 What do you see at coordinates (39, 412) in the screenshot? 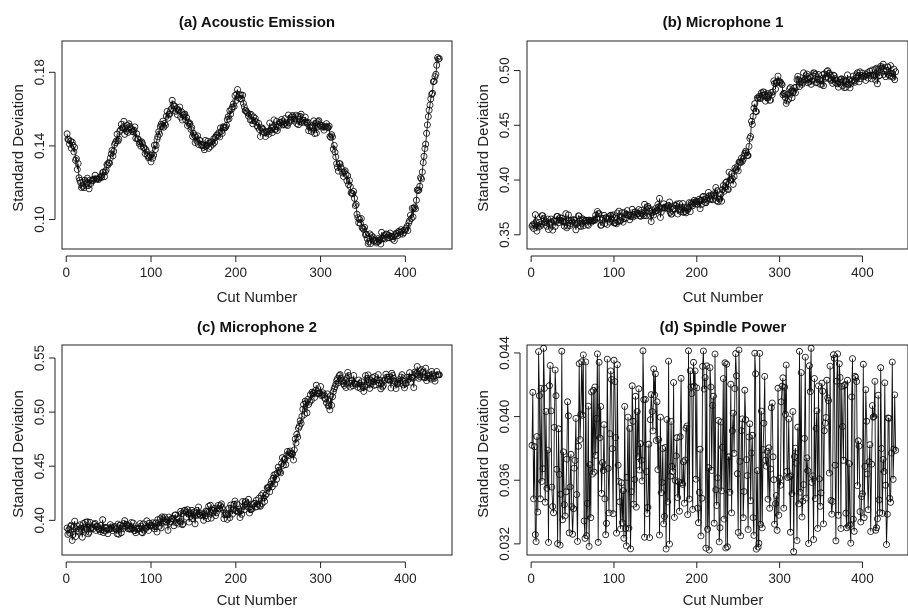
I see `panel-c-y-tick-label: 0.50` at bounding box center [39, 412].